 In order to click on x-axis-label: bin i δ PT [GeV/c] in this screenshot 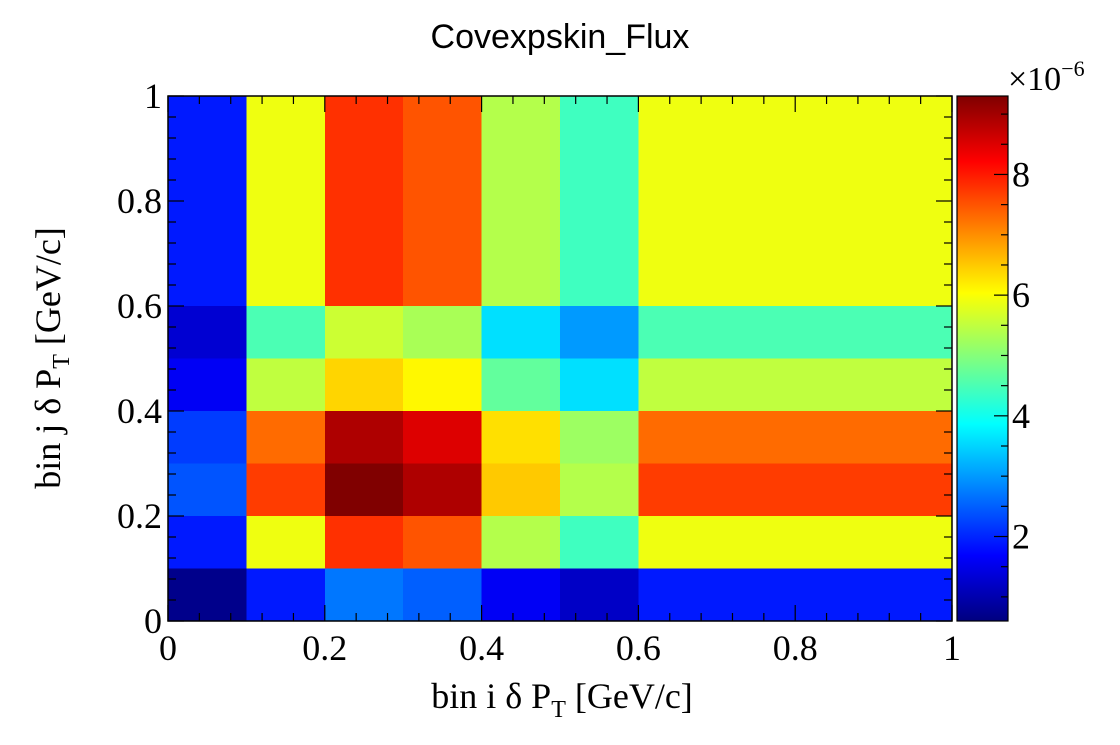, I will do `click(562, 699)`.